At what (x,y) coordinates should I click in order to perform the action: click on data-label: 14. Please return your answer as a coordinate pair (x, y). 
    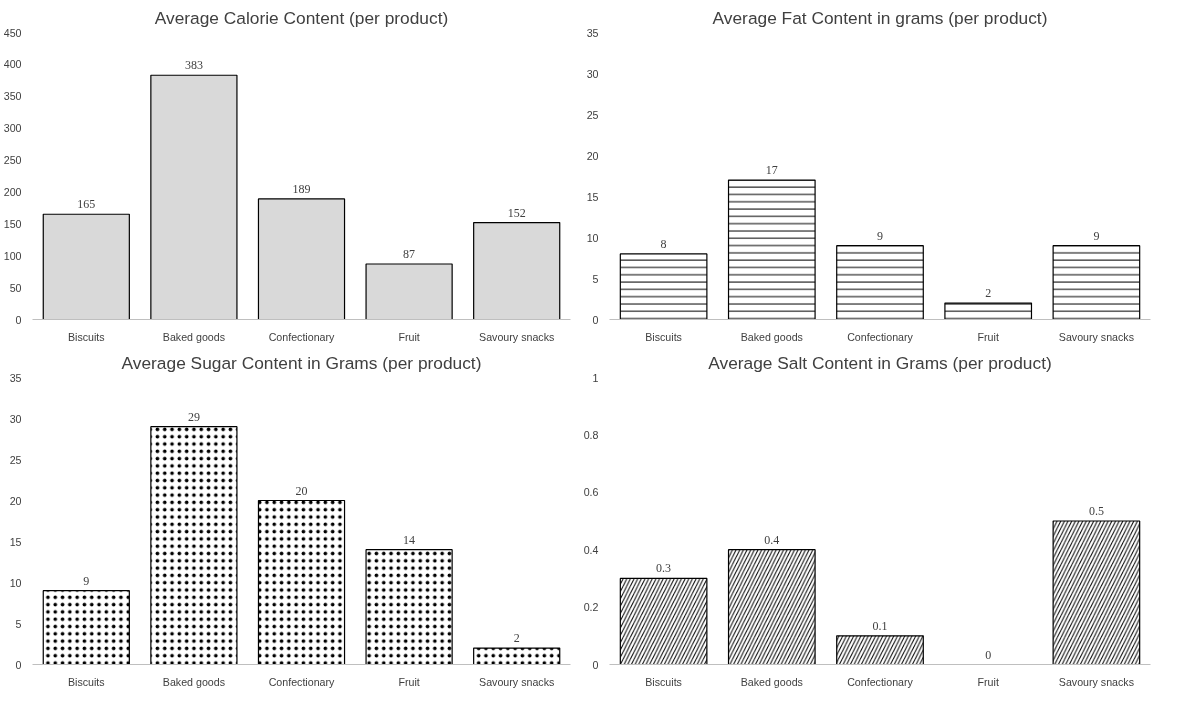
    Looking at the image, I should click on (409, 539).